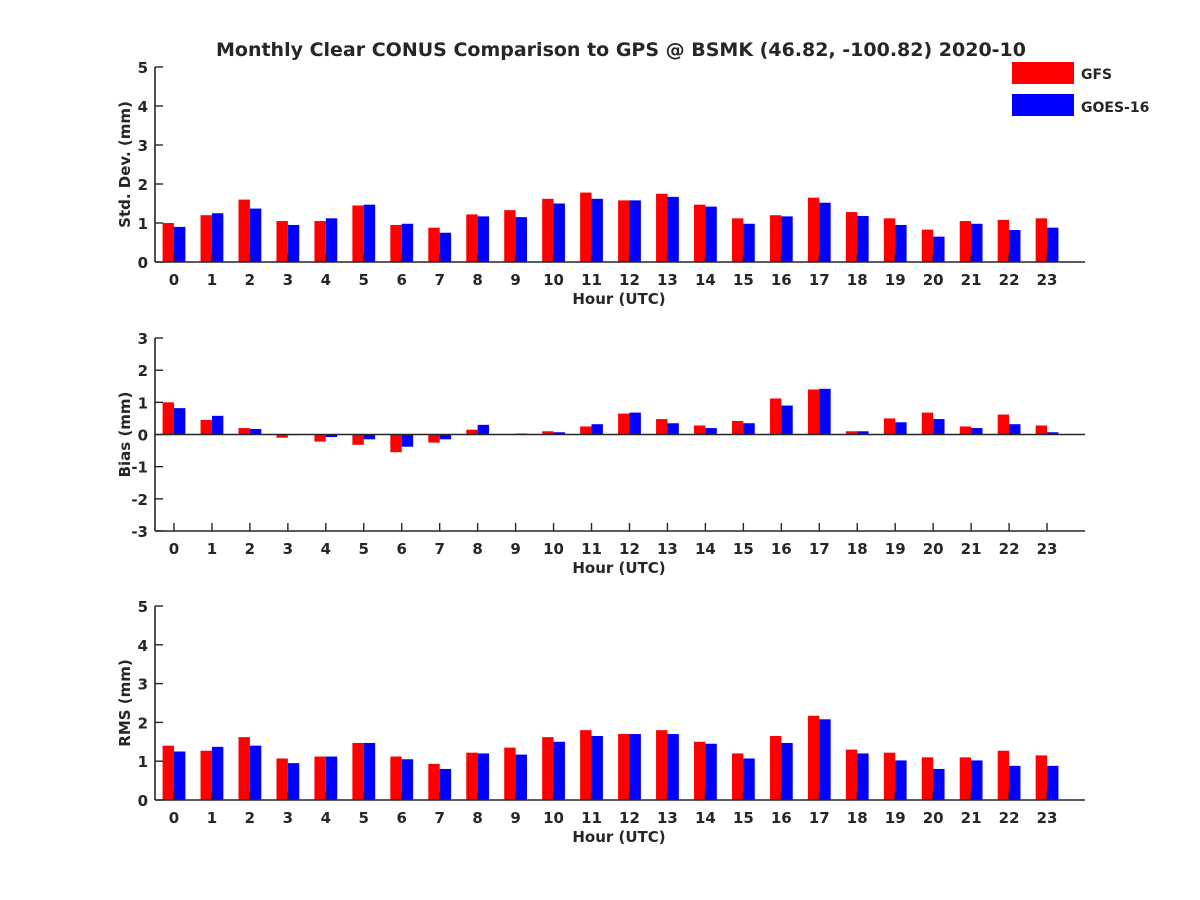  I want to click on x-tick-label-rms: 13, so click(667, 818).